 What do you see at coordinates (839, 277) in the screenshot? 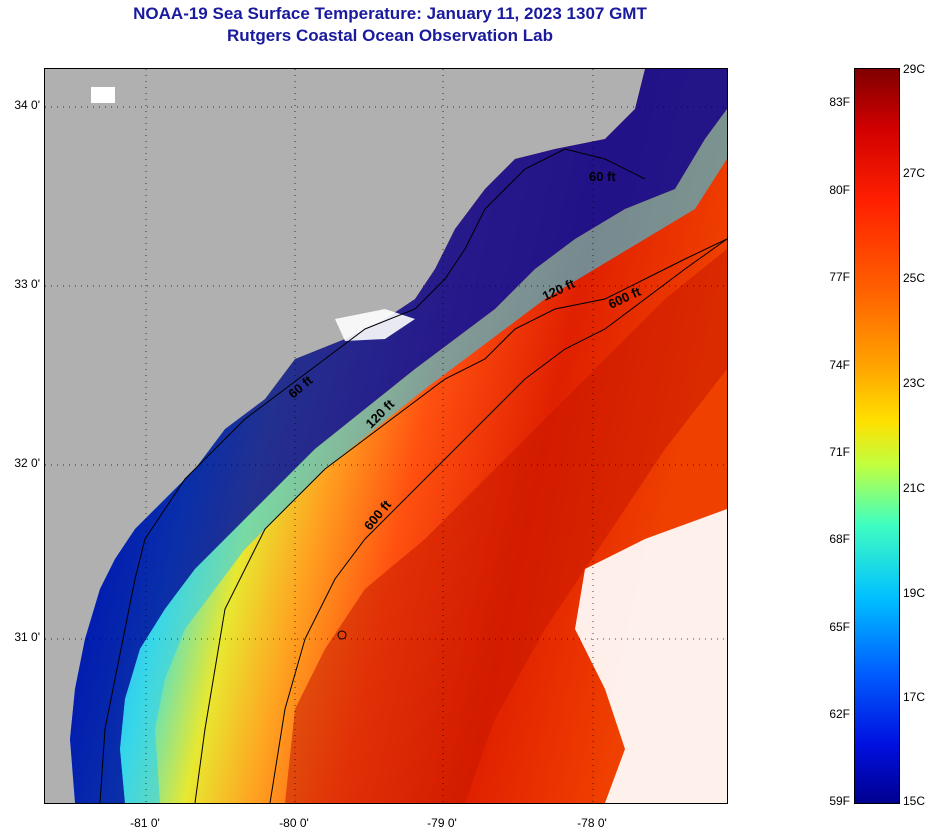
I see `colorbar-f-label: 77F` at bounding box center [839, 277].